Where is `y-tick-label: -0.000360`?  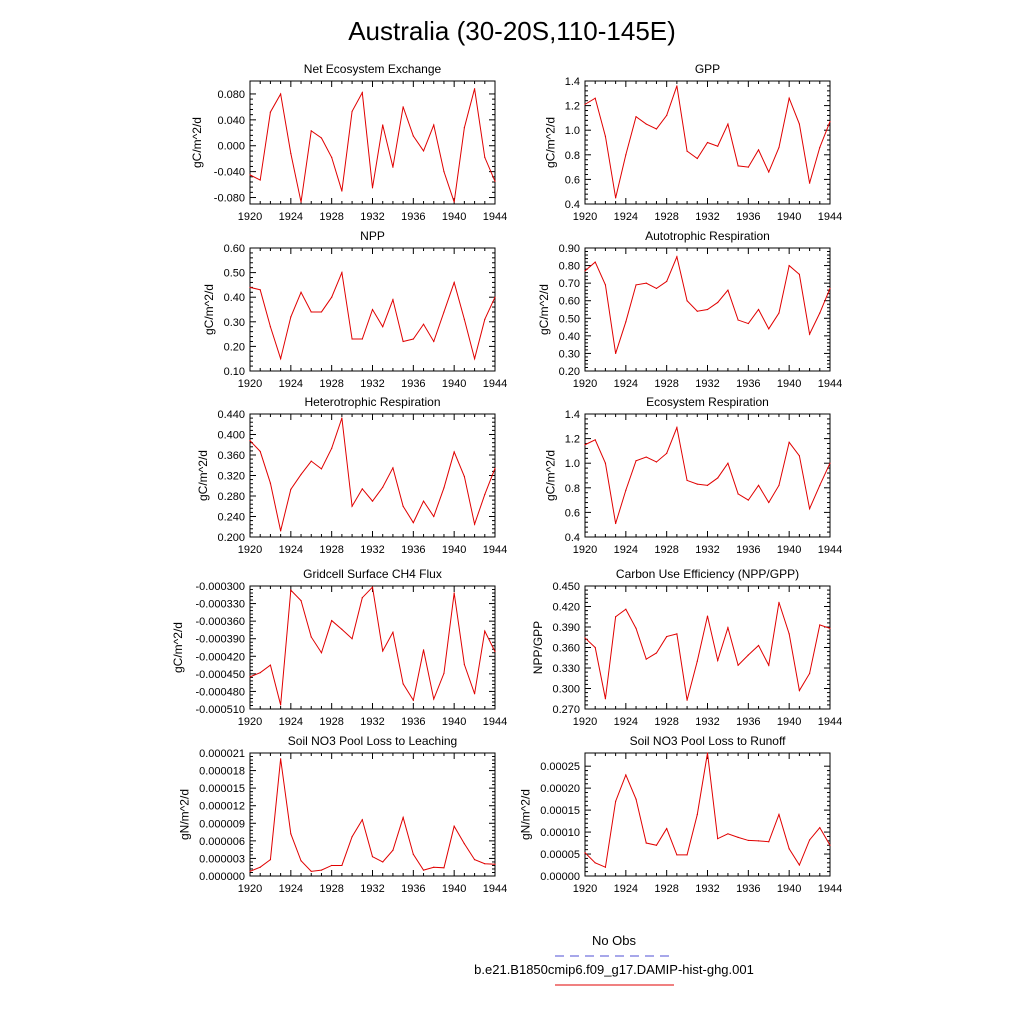 y-tick-label: -0.000360 is located at coordinates (220, 622).